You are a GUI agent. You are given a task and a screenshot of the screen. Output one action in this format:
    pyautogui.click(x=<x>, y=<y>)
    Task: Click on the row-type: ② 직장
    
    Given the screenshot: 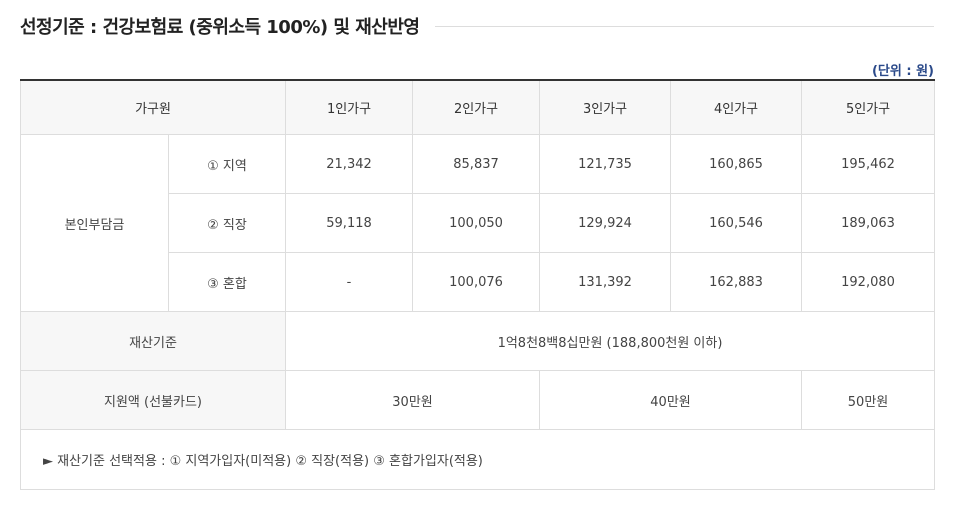 What is the action you would take?
    pyautogui.click(x=227, y=223)
    